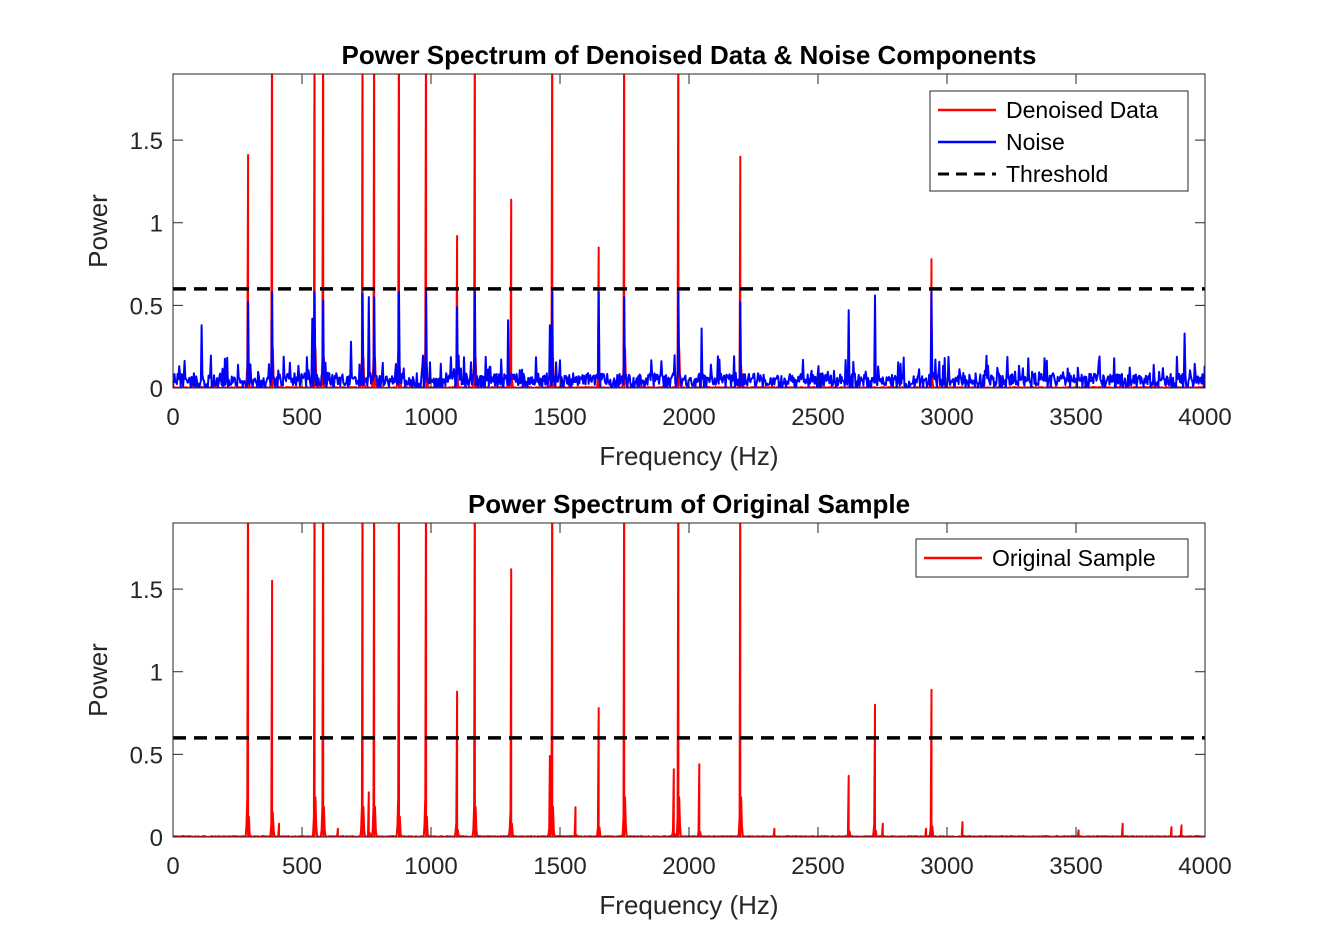 The width and height of the screenshot is (1333, 948). I want to click on chart-title-original: Power Spectrum of Original Sample, so click(689, 504).